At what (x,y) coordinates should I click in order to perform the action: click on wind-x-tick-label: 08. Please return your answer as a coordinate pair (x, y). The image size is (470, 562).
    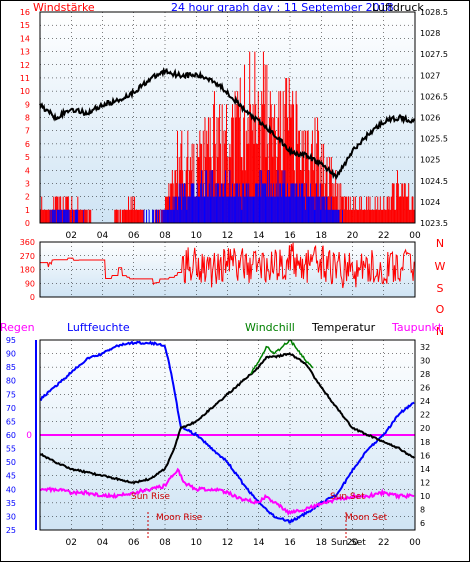
    Looking at the image, I should click on (165, 236).